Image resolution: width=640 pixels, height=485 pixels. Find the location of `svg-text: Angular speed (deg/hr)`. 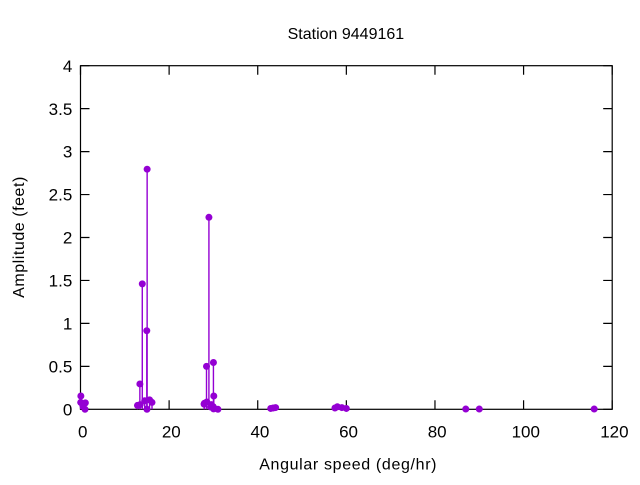

svg-text: Angular speed (deg/hr) is located at coordinates (348, 464).